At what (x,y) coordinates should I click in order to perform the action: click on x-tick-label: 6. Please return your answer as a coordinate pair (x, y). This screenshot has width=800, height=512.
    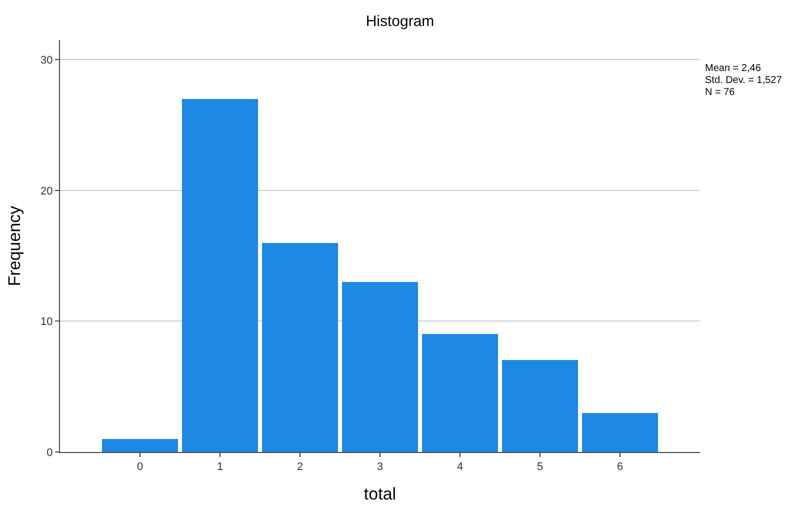
    Looking at the image, I should click on (620, 467).